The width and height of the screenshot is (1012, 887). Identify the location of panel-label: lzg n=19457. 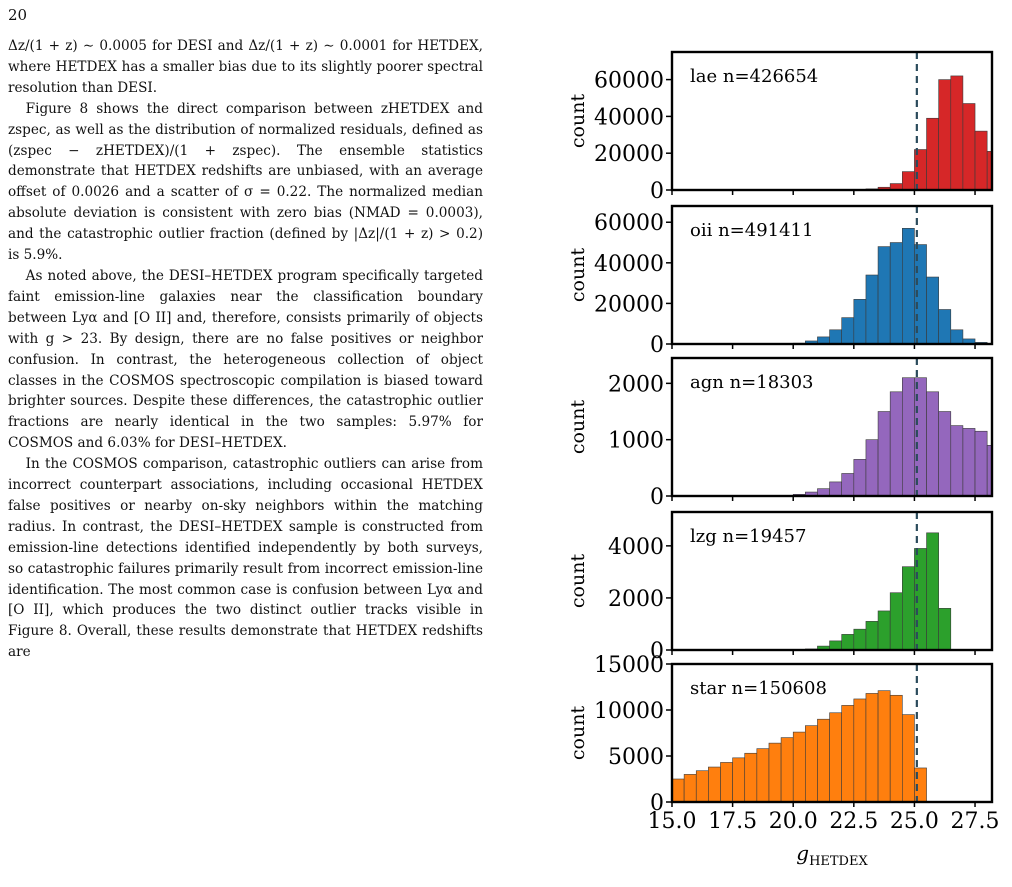
(748, 536).